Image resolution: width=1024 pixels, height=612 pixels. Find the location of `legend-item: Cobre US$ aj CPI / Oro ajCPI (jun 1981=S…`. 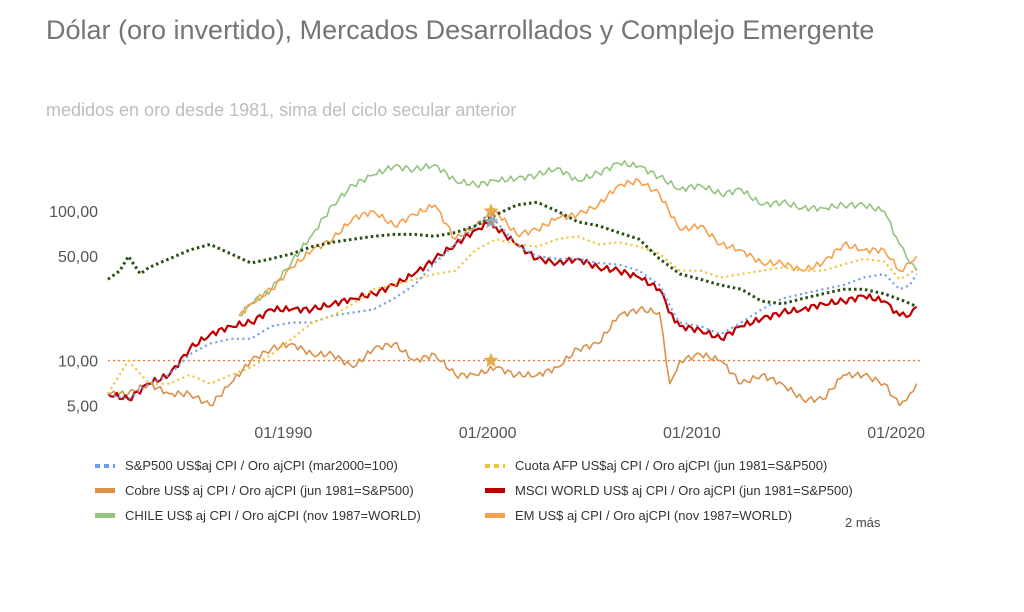

legend-item: Cobre US$ aj CPI / Oro ajCPI (jun 1981=S… is located at coordinates (254, 490).